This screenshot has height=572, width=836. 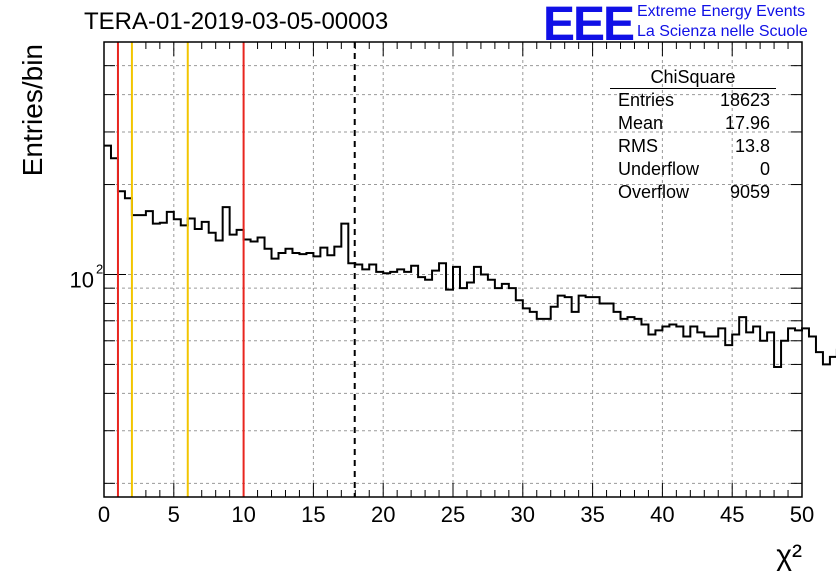 What do you see at coordinates (744, 100) in the screenshot?
I see `stats-value: 18623` at bounding box center [744, 100].